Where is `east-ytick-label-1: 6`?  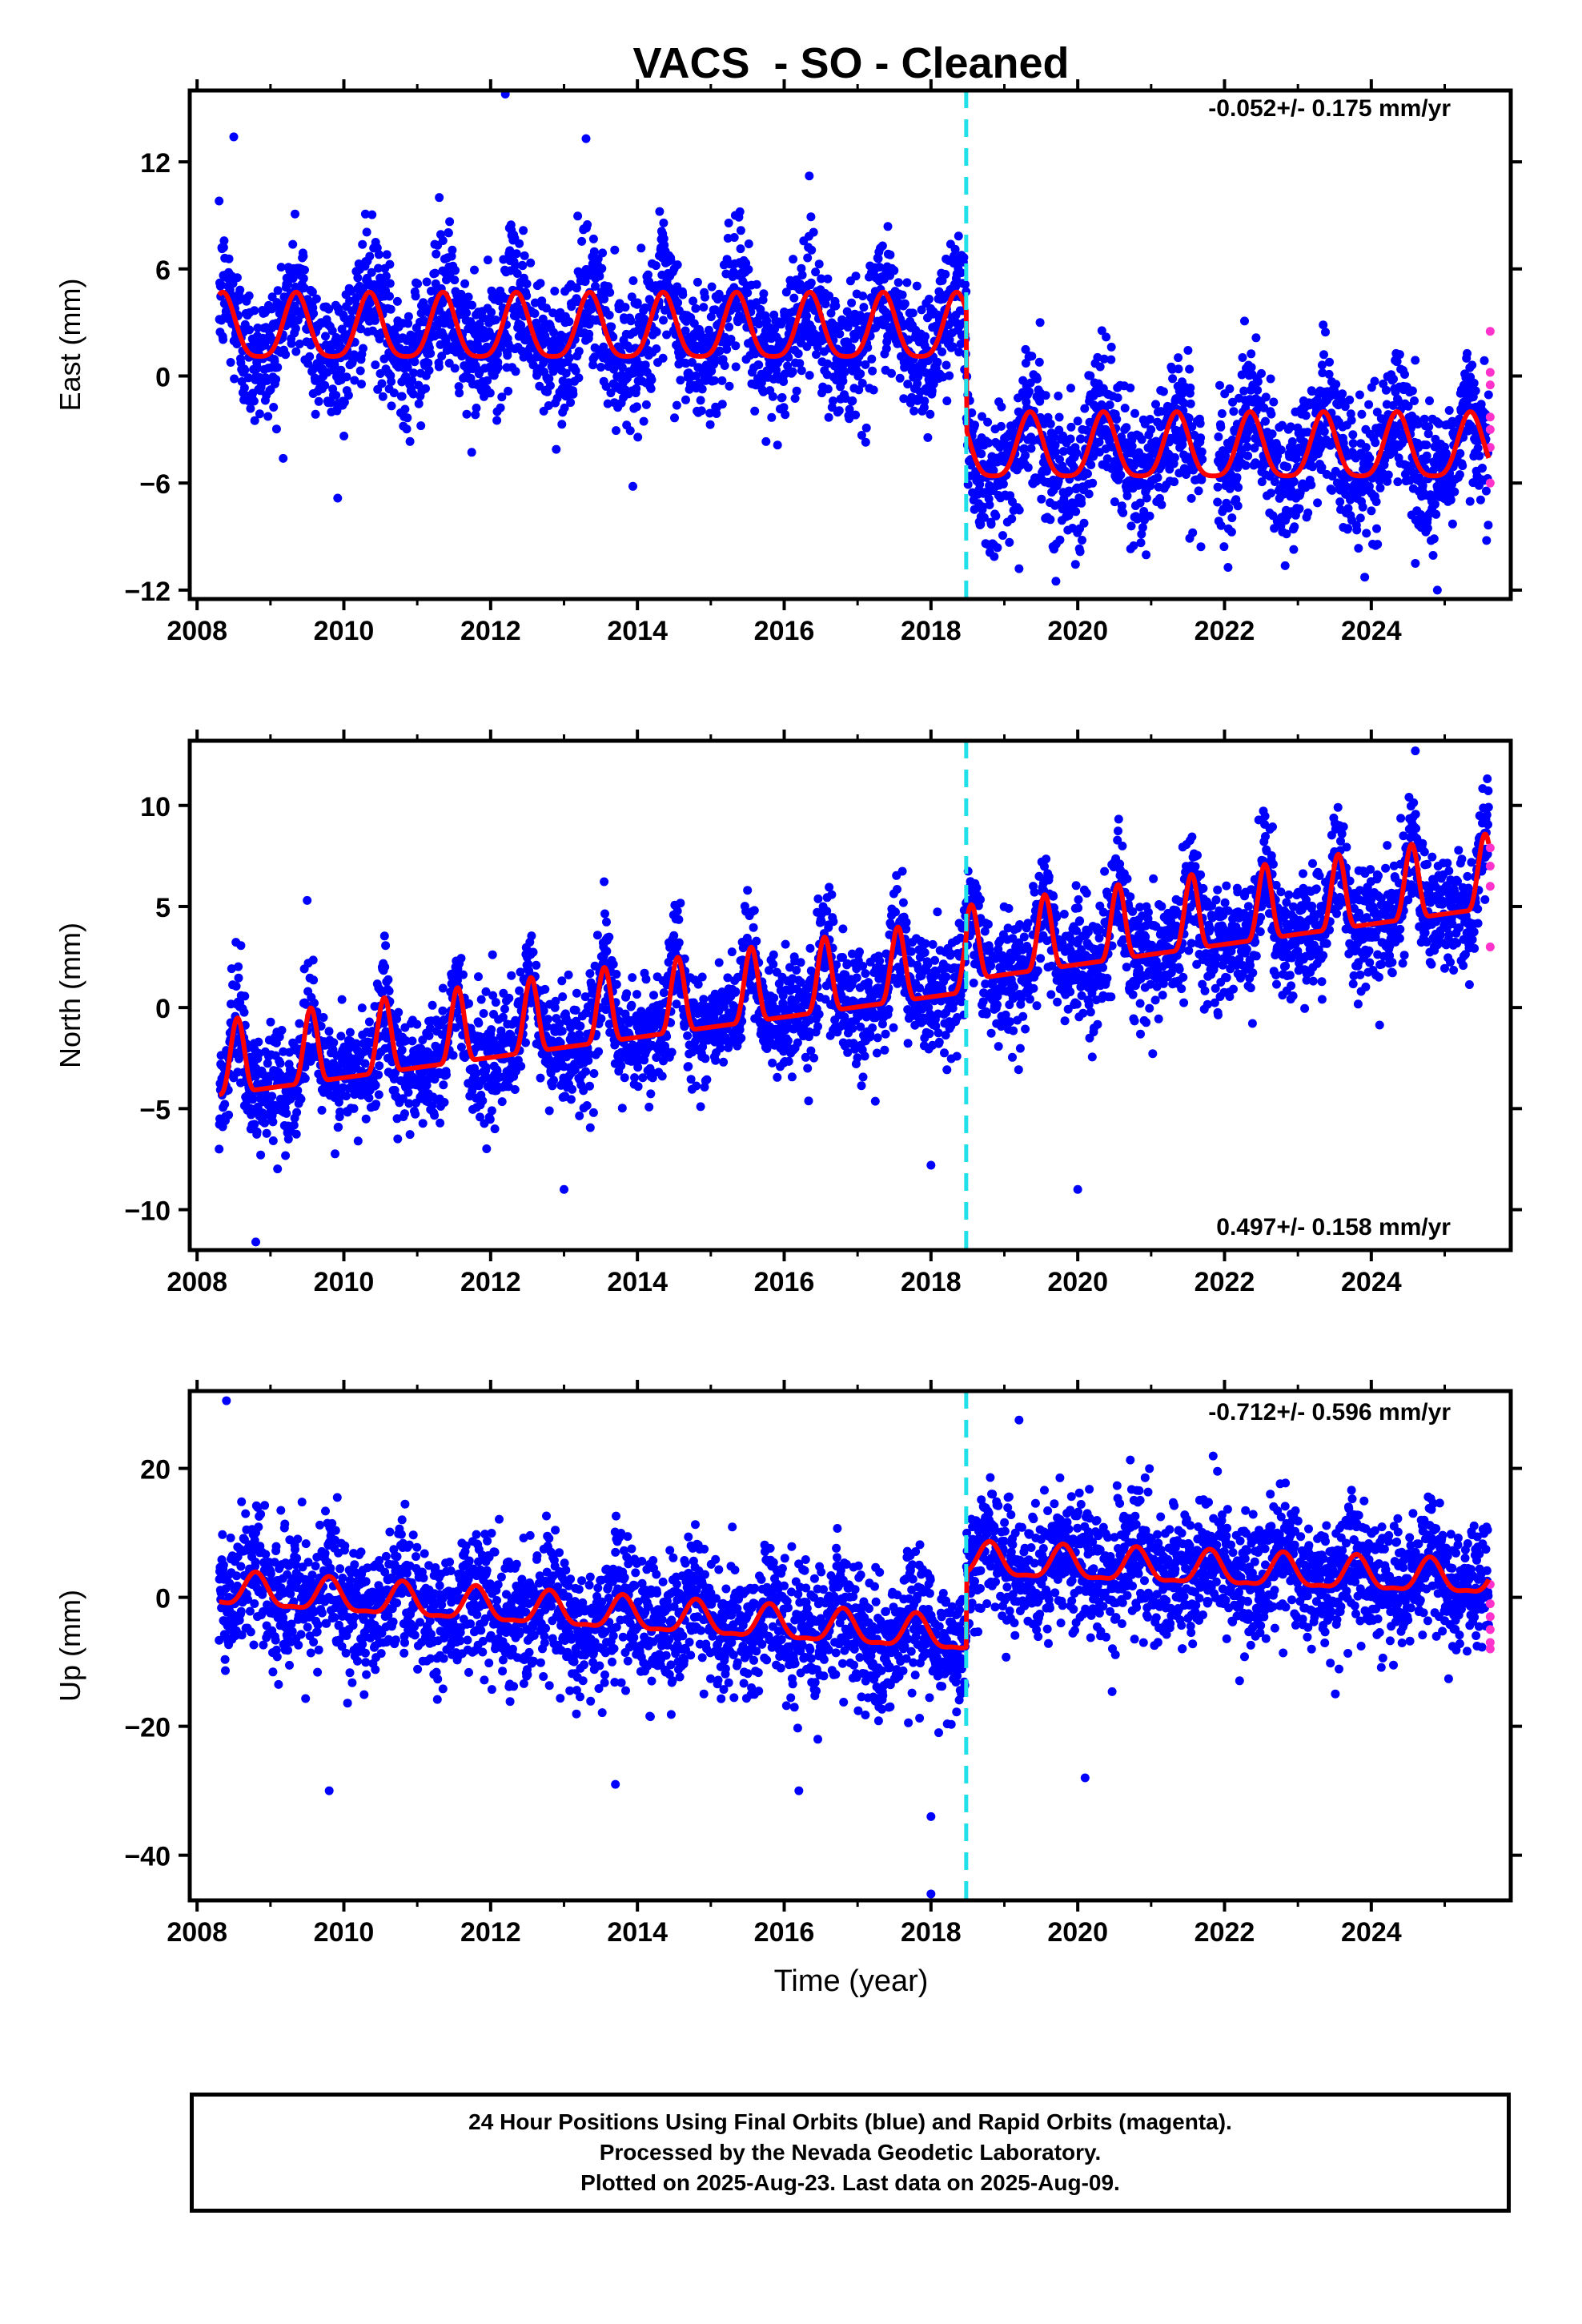 east-ytick-label-1: 6 is located at coordinates (163, 270).